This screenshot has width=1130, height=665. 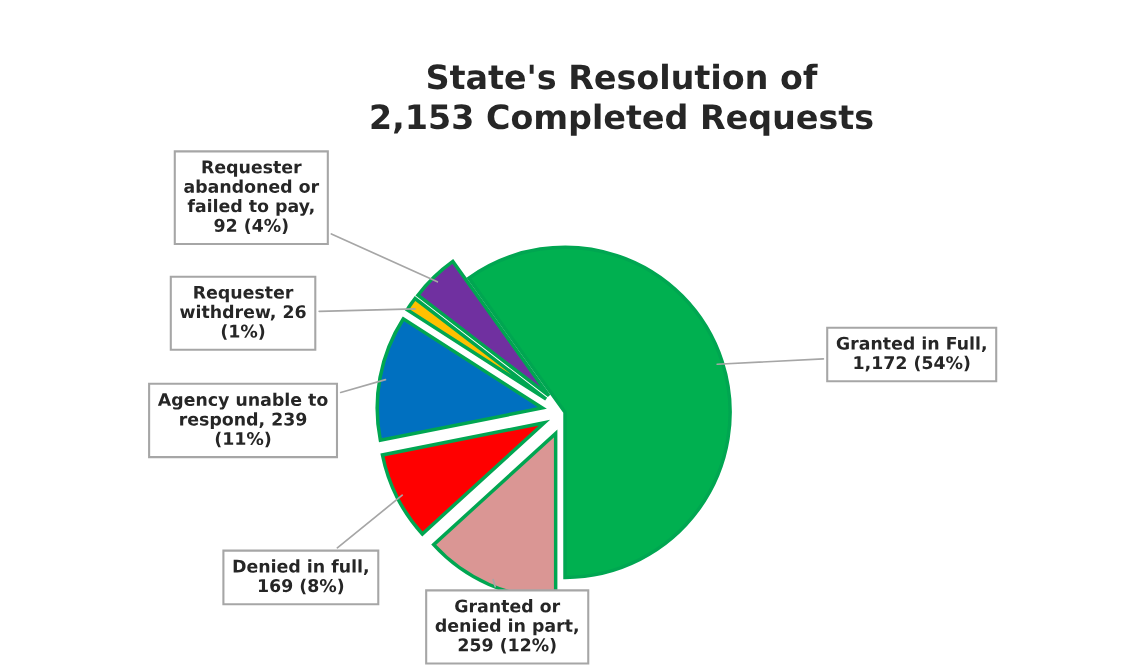 I want to click on slice-label: Granted or denied in part, 259 (12%), so click(x=506, y=626).